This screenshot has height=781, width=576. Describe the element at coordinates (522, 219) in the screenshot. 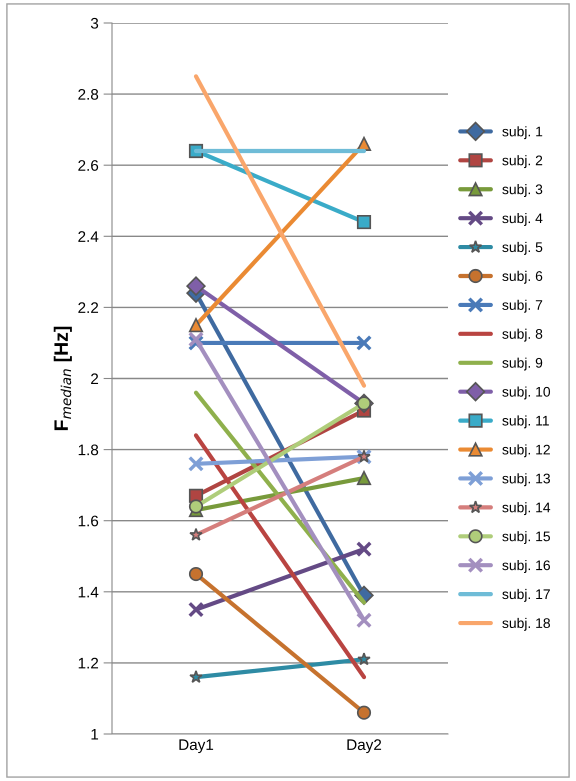

I see `legend-label: subj. 4` at that location.